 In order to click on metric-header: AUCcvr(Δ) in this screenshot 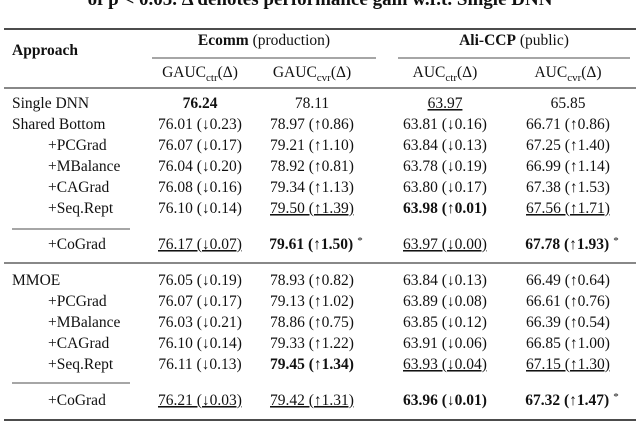, I will do `click(567, 74)`.